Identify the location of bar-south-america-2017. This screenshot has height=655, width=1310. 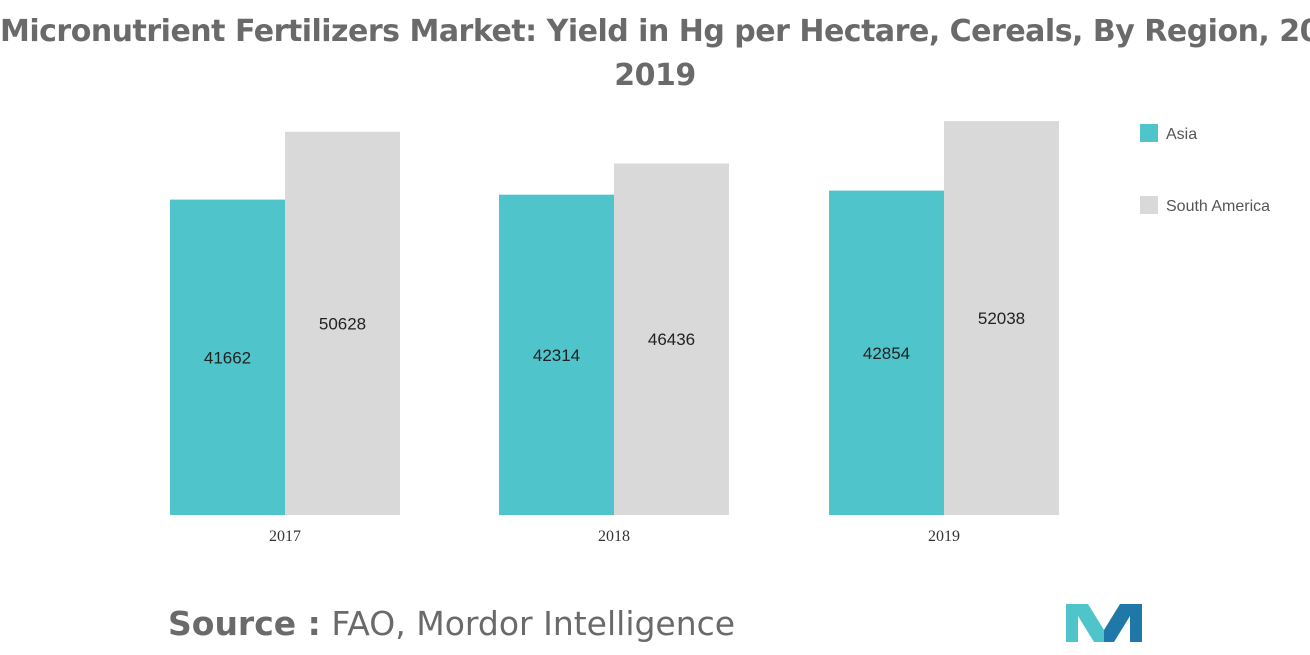
(342, 323).